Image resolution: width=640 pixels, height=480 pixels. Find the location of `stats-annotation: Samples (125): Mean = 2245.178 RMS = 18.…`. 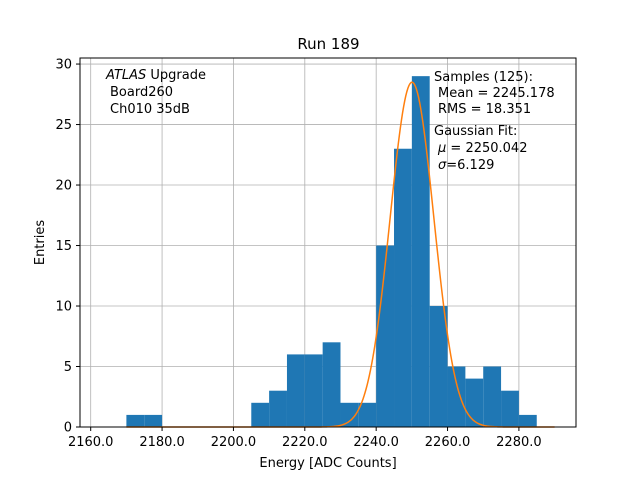

stats-annotation: Samples (125): Mean = 2245.178 RMS = 18.… is located at coordinates (494, 121).